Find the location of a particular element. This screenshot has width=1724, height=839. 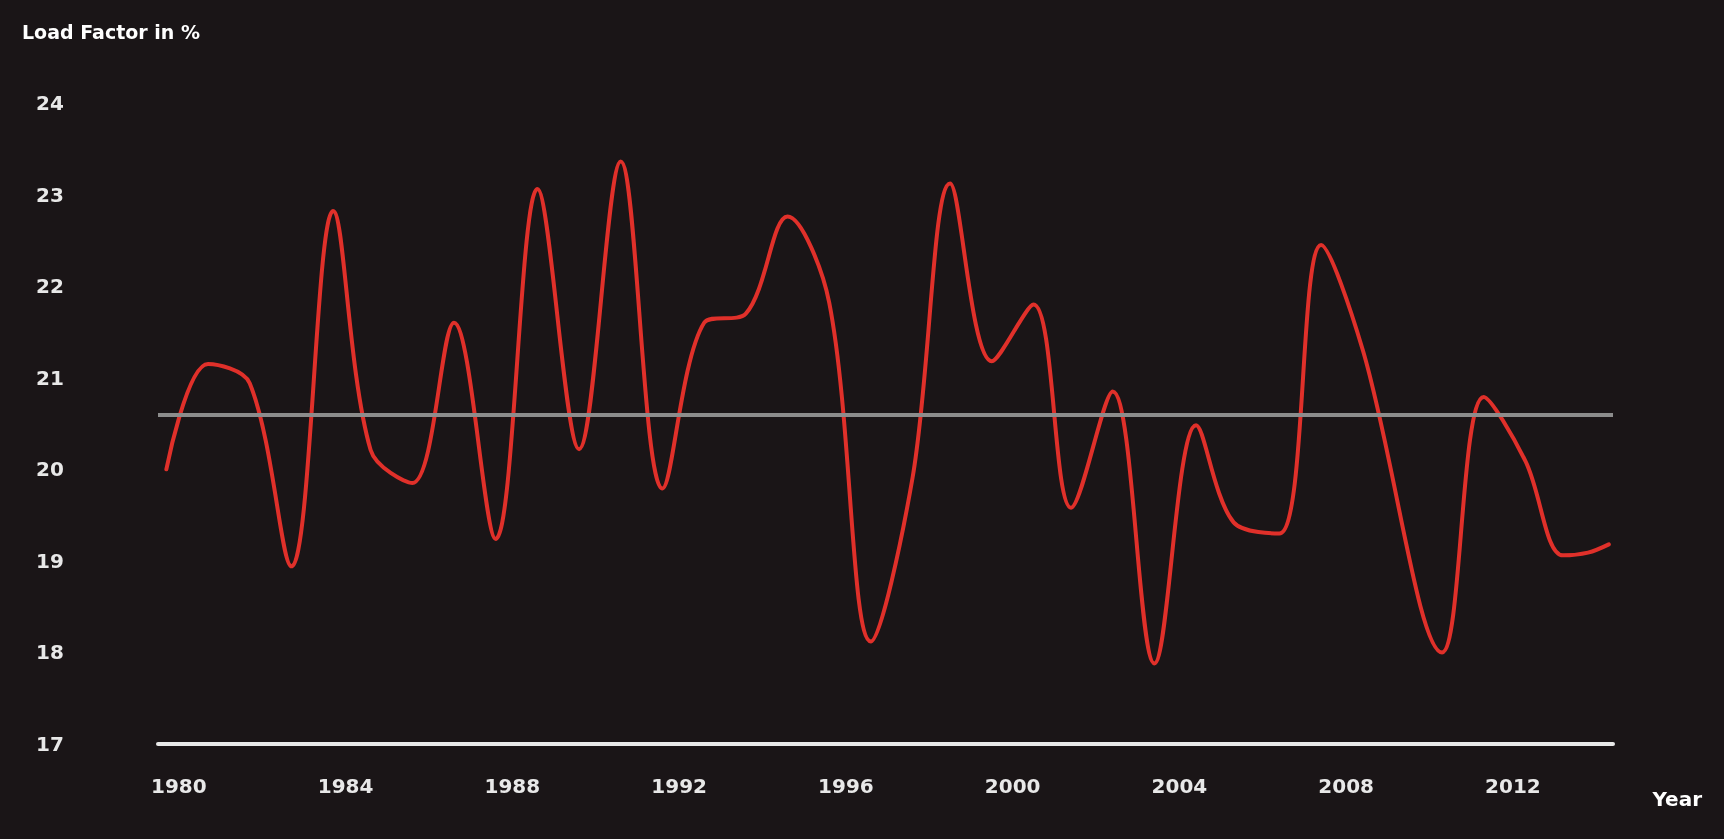

x-axis-title: Year is located at coordinates (1677, 799).